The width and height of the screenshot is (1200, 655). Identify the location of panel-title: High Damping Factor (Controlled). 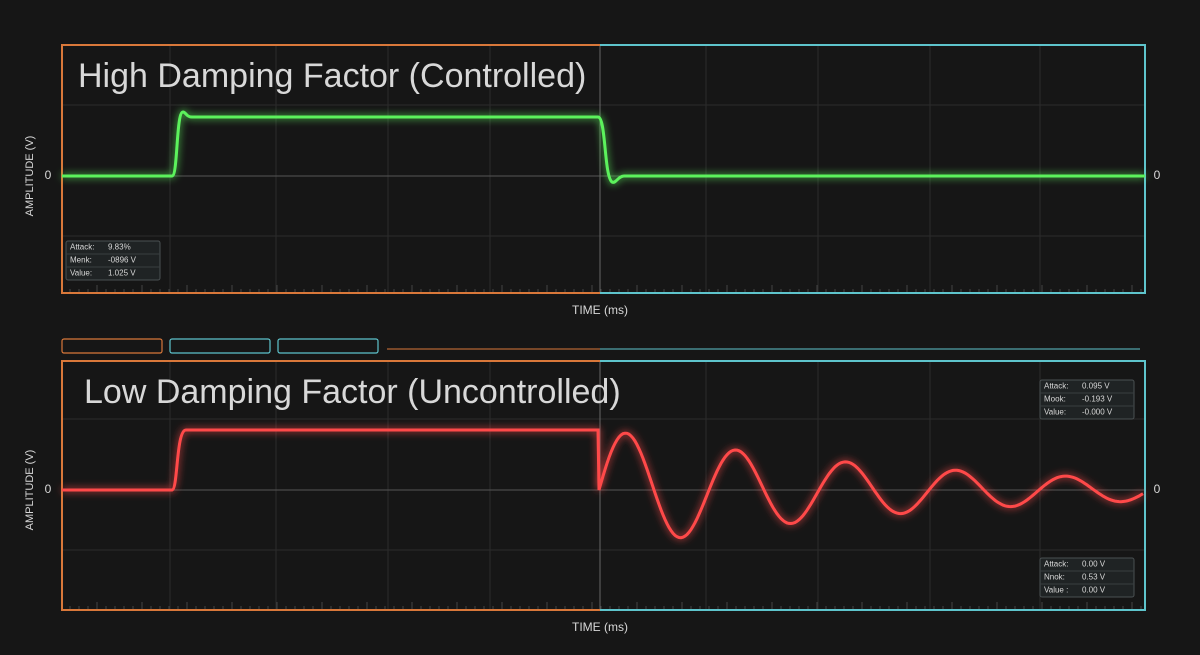
(332, 76).